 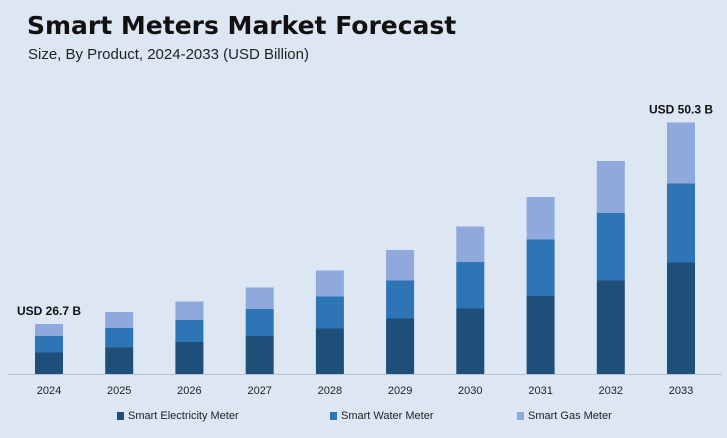 I want to click on x-tick-label: 2032, so click(x=611, y=391).